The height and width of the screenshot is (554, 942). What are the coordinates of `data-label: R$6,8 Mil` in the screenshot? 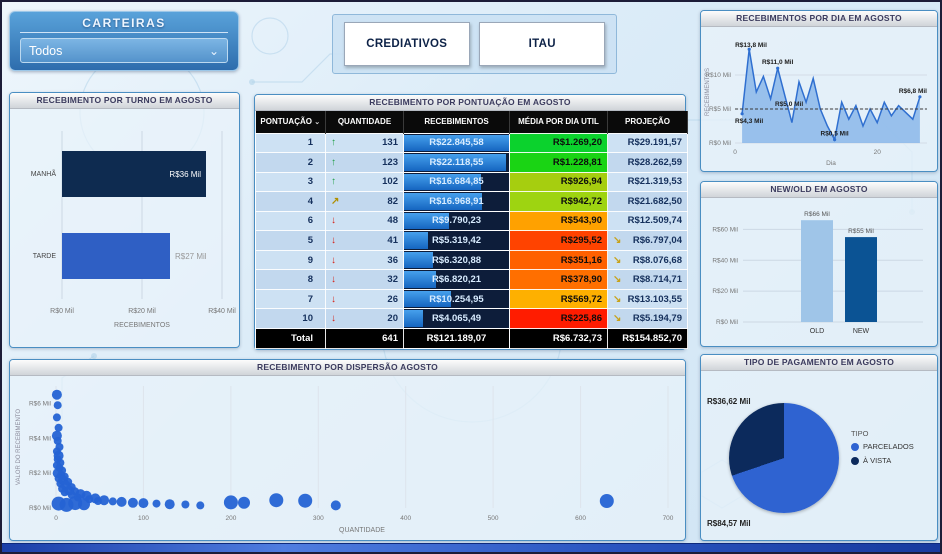 It's located at (913, 91).